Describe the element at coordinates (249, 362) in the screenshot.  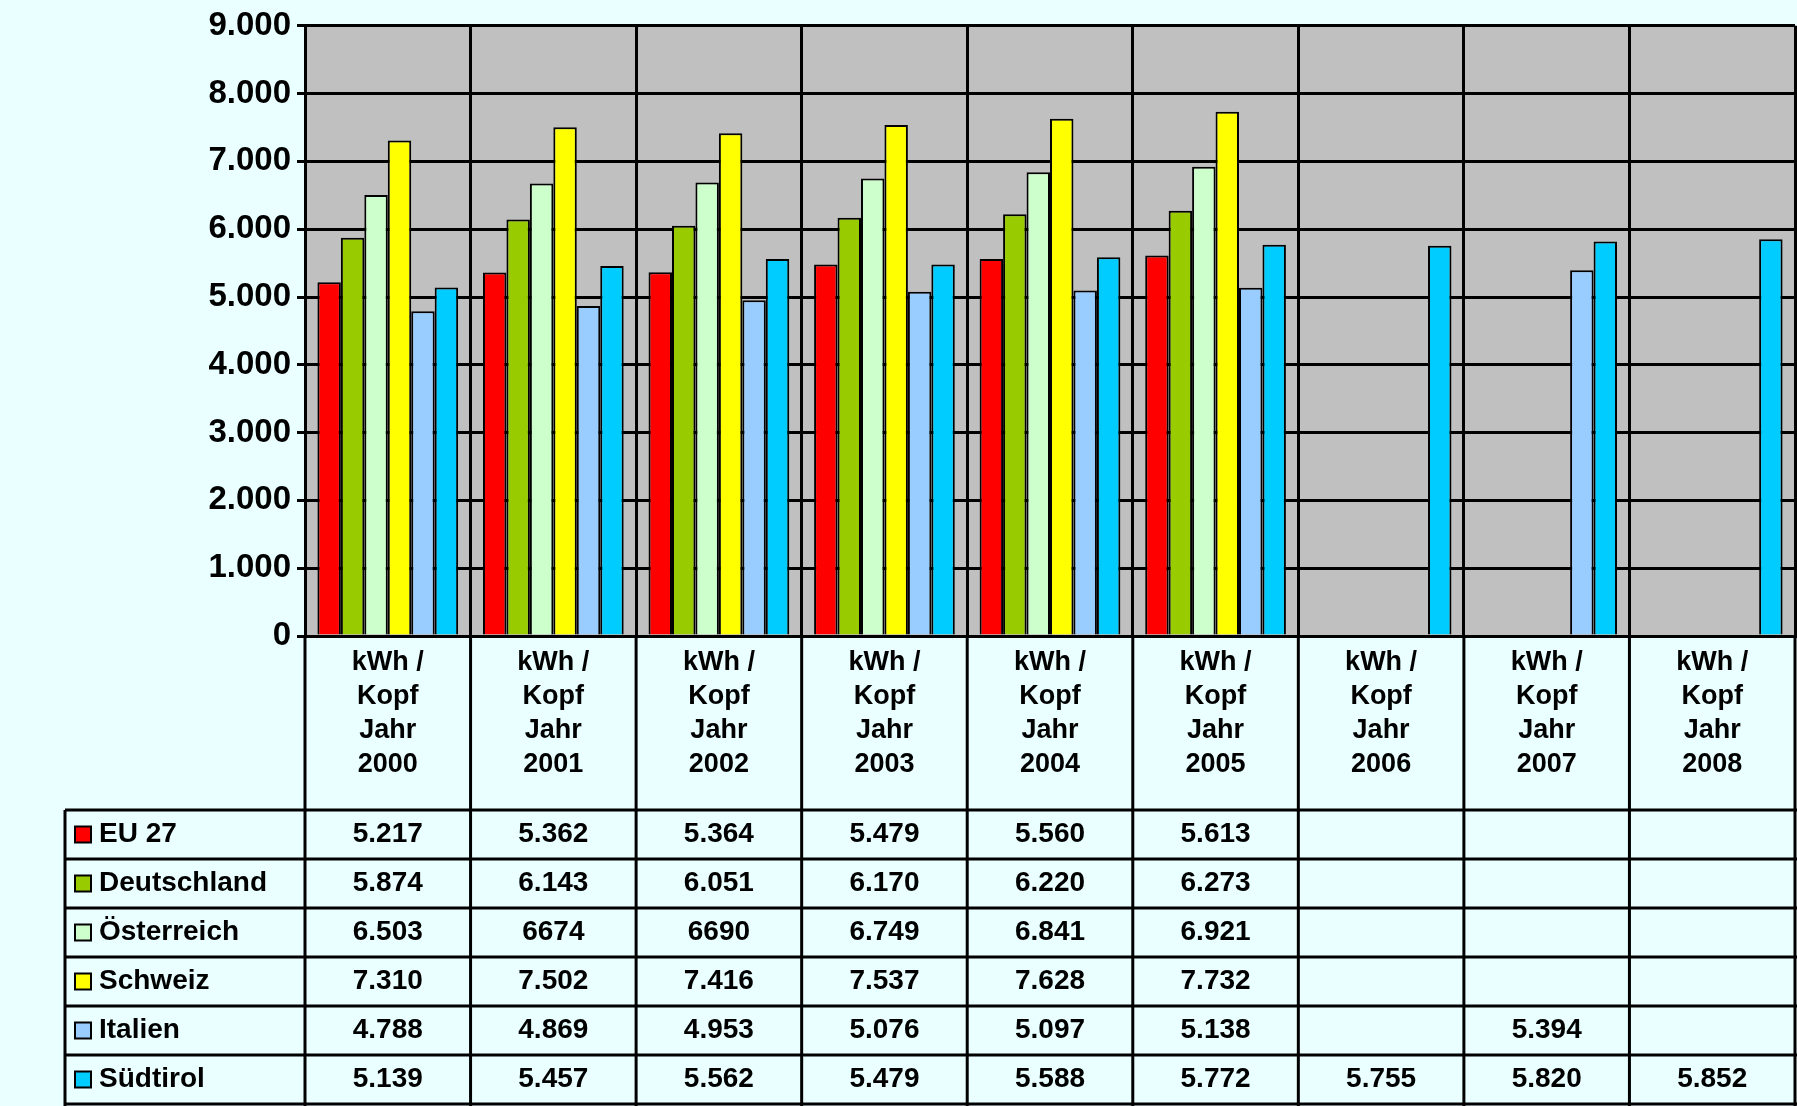
I see `y-tick-label: 4.000` at that location.